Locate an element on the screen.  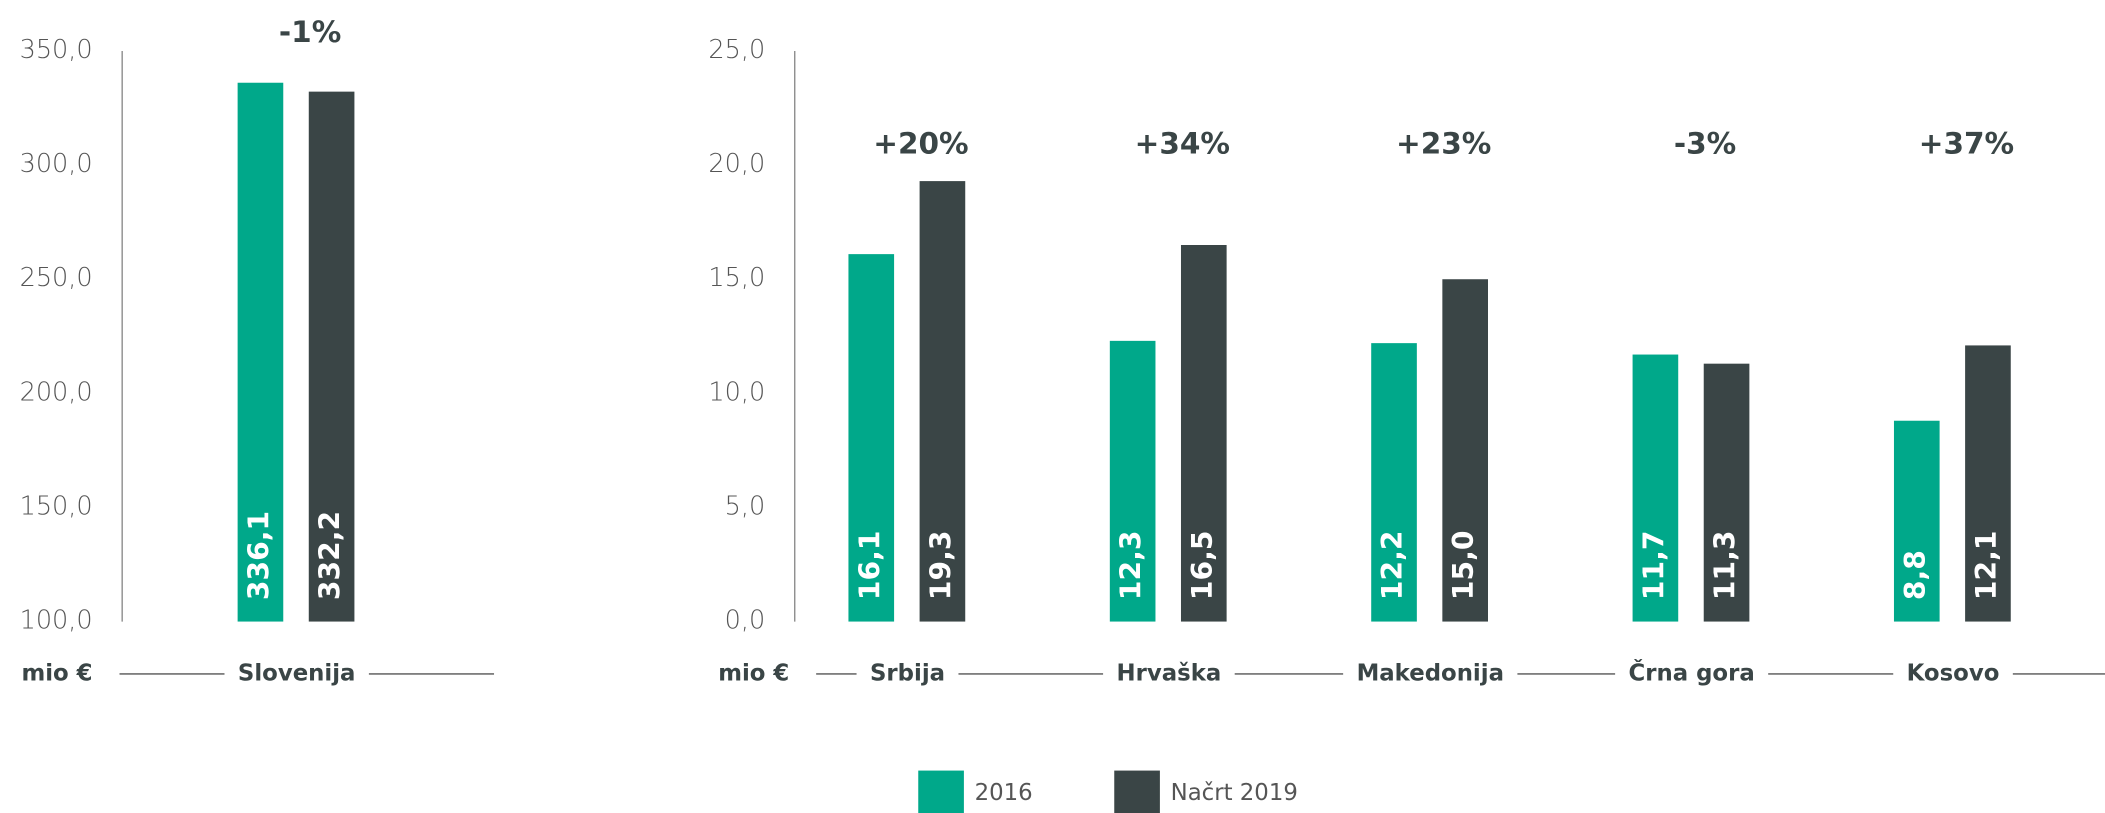
legend-label: Načrt 2019 is located at coordinates (1234, 793).